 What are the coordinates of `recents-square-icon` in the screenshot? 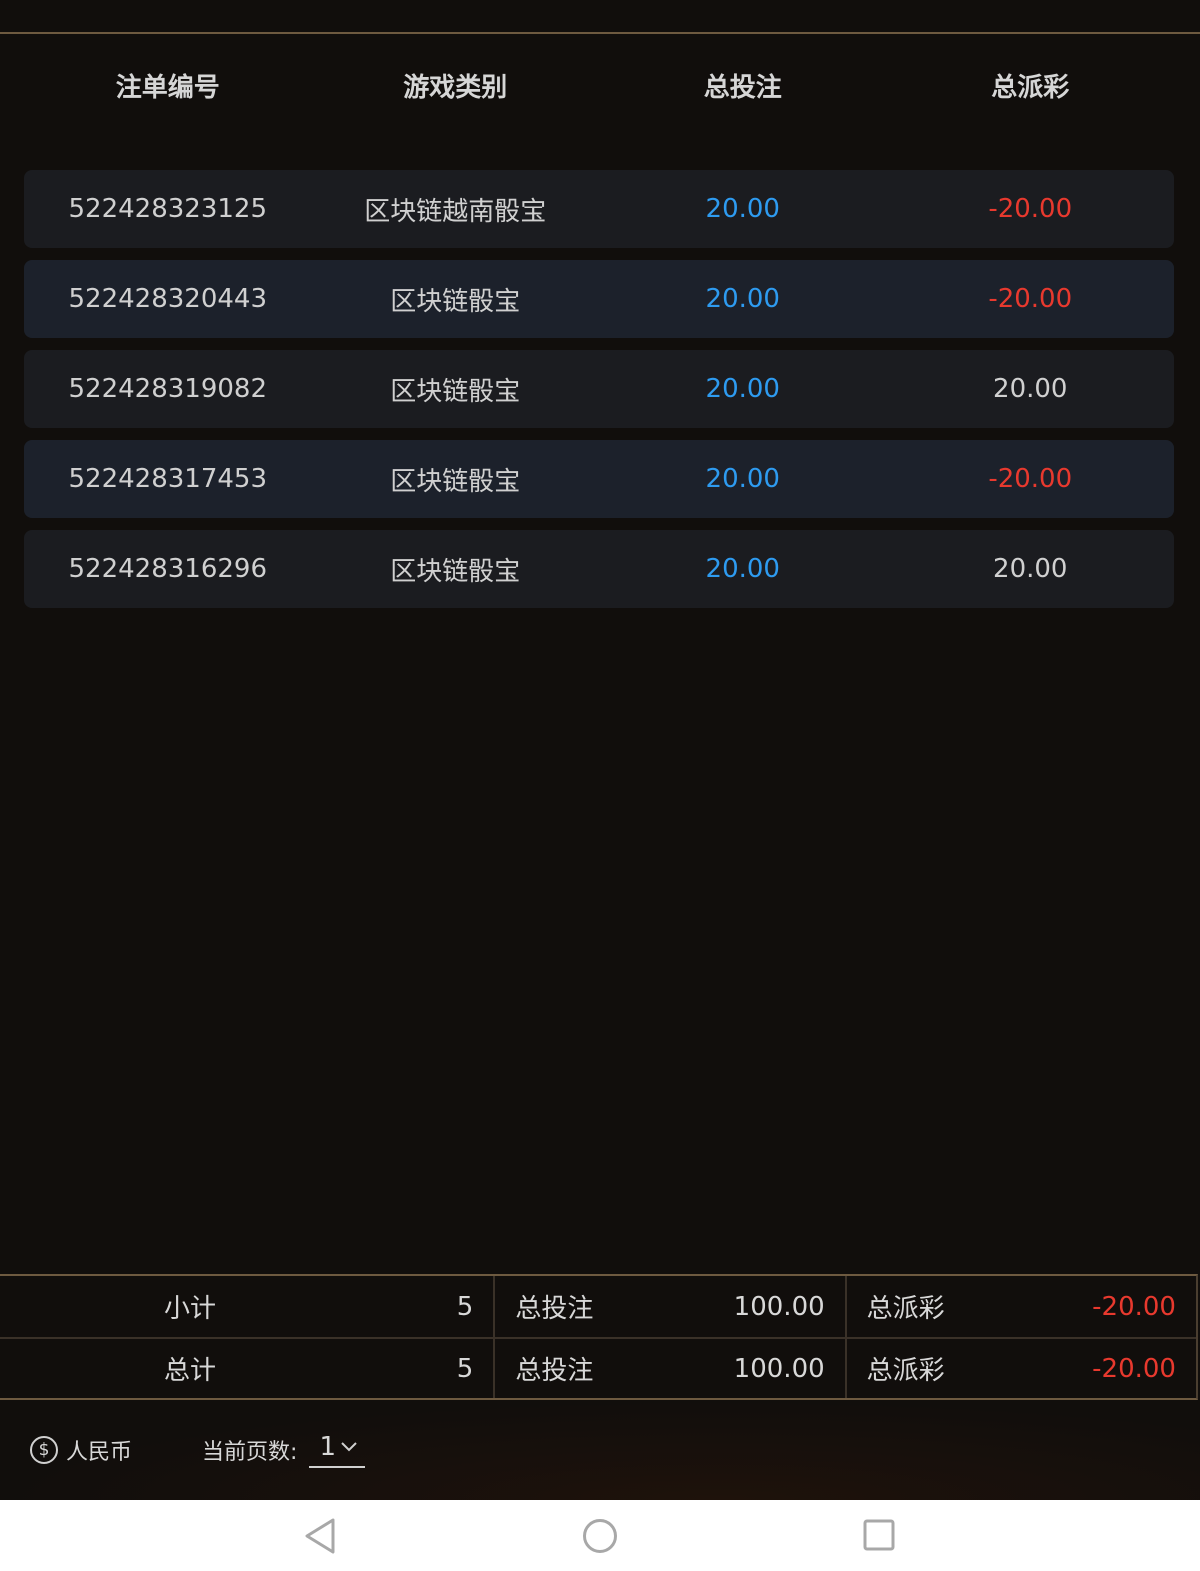 It's located at (879, 1534).